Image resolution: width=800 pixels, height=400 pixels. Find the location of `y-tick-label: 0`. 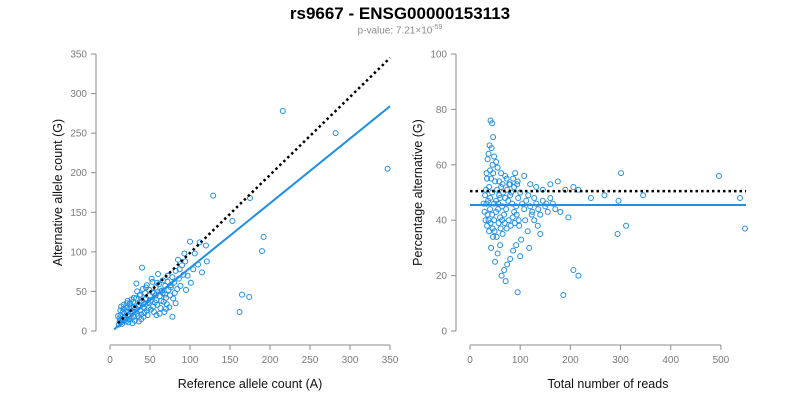

y-tick-label: 0 is located at coordinates (444, 332).